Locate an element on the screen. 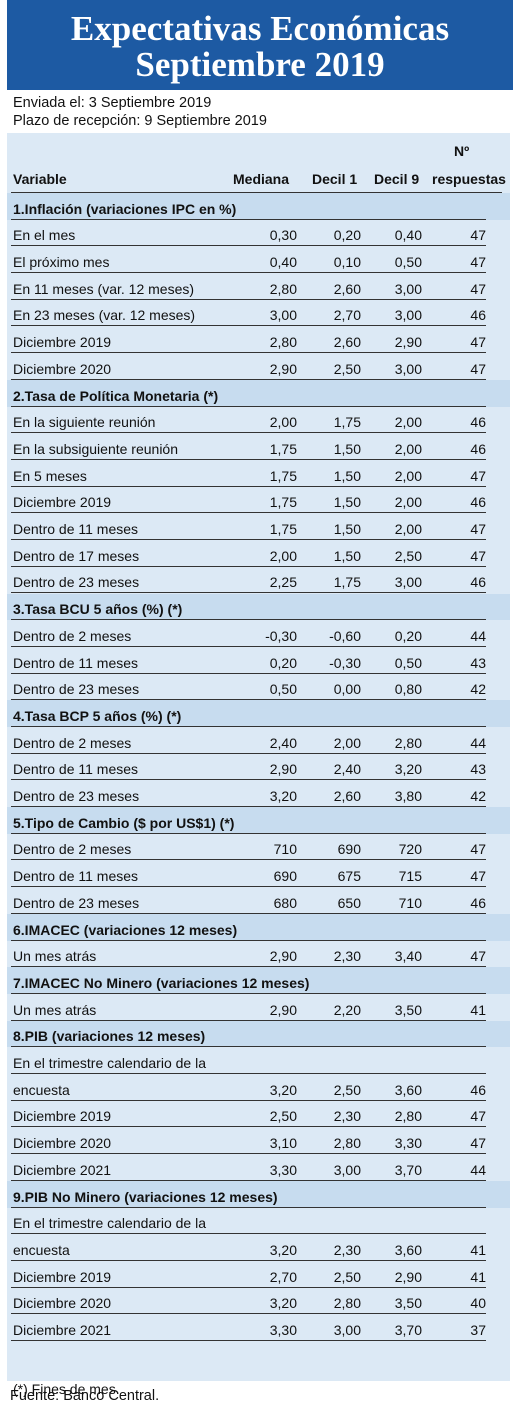 The width and height of the screenshot is (520, 1408). decil1-value: 3,00 is located at coordinates (347, 1330).